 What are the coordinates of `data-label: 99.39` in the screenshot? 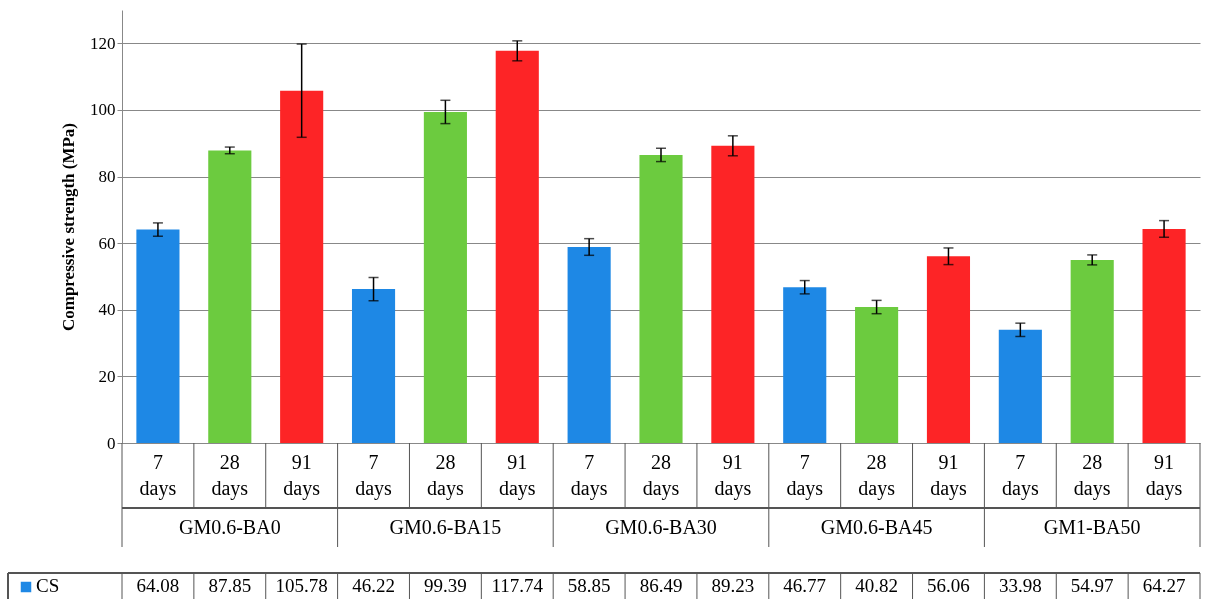 It's located at (445, 585).